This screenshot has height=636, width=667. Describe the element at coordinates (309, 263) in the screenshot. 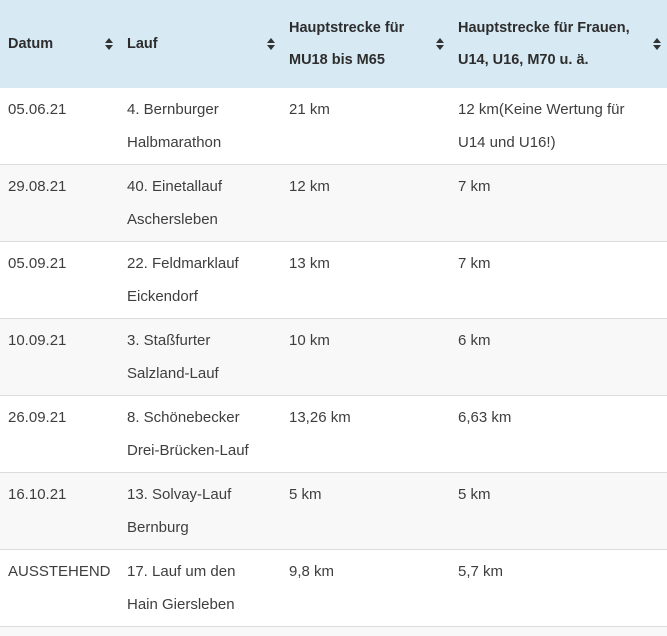

I see `cell-strecke-main: 13 km` at that location.